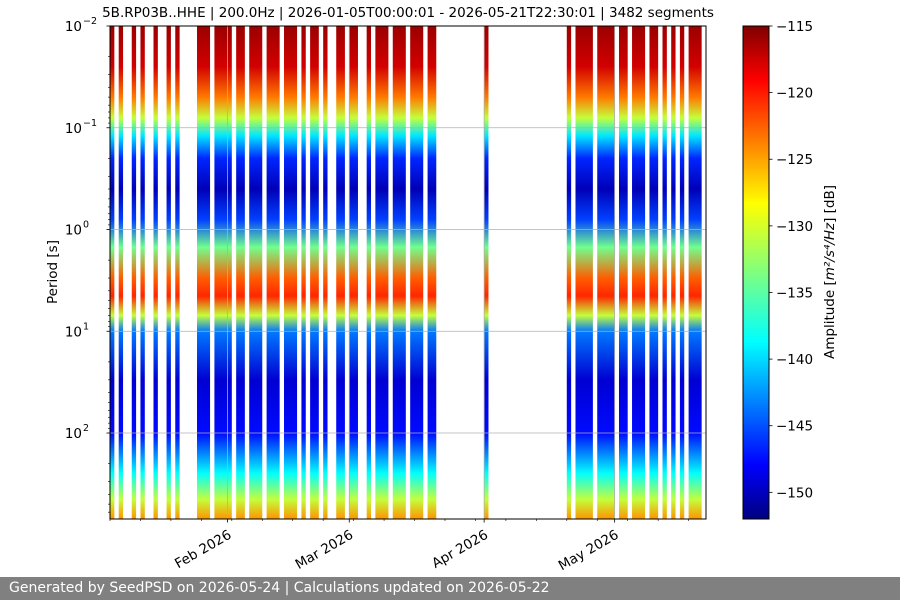  Describe the element at coordinates (794, 160) in the screenshot. I see `colorbar-tick-label-2: −125` at that location.